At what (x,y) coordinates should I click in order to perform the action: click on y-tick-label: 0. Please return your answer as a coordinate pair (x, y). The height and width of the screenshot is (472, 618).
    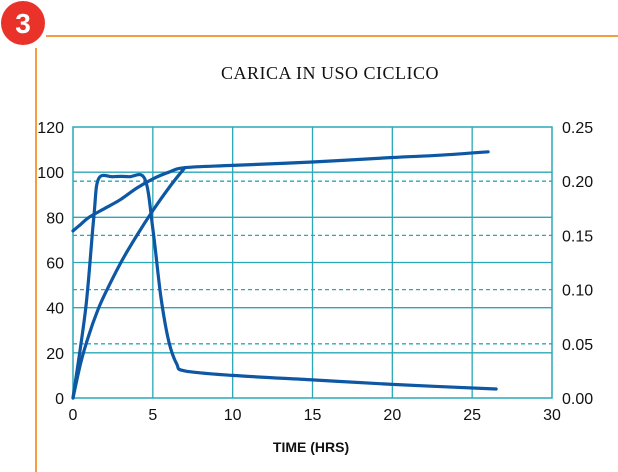
    Looking at the image, I should click on (59, 399).